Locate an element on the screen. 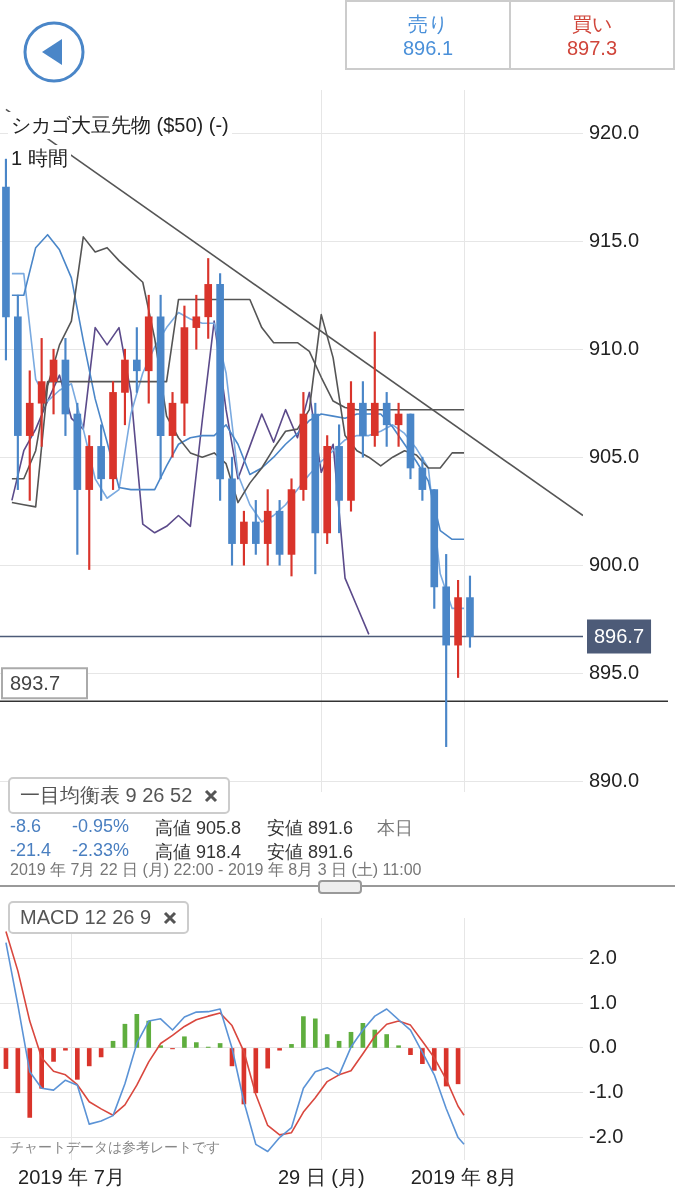  y-tick-label: -2.0 is located at coordinates (606, 1136).